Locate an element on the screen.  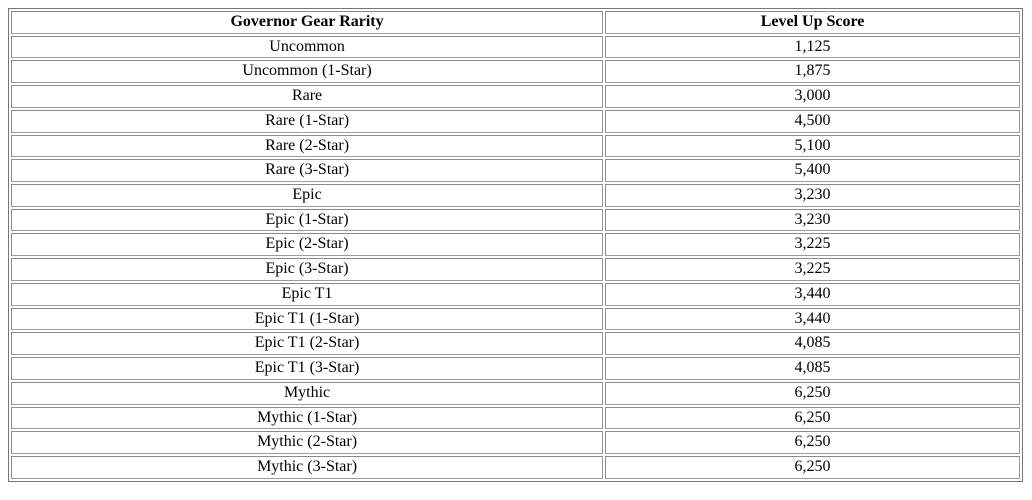
score-cell: 1,875 is located at coordinates (812, 72).